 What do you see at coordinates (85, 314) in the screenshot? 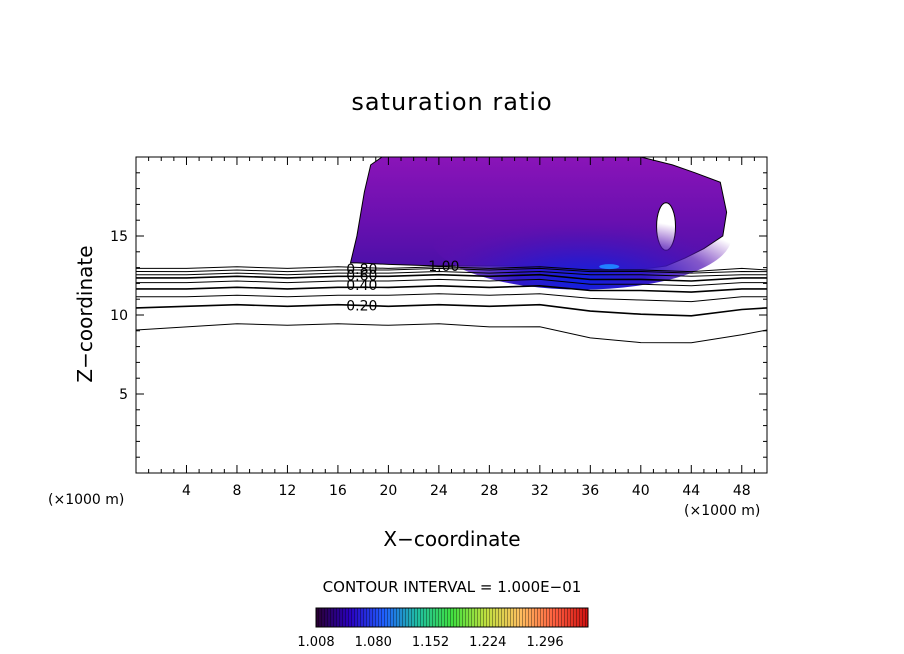
I see `y-axis-label: Z−coordinate` at bounding box center [85, 314].